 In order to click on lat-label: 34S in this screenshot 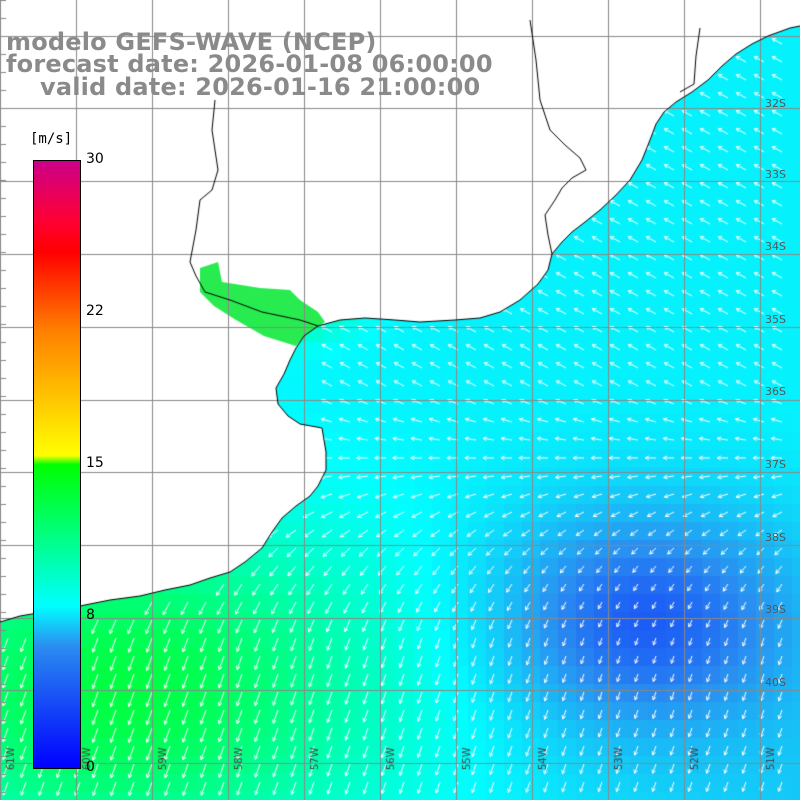, I will do `click(775, 246)`.